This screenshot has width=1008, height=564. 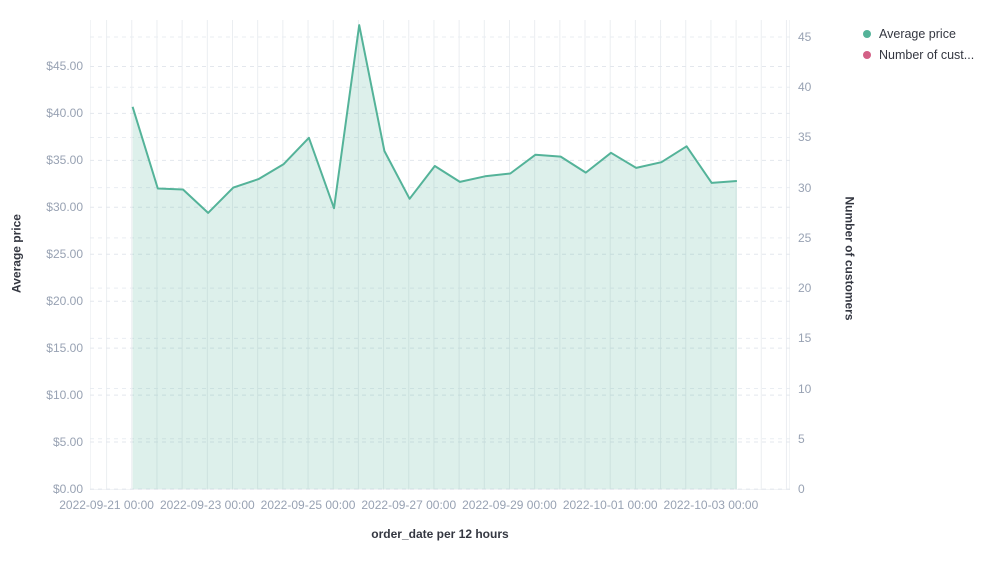 I want to click on left-axis-tick-label: $35.00, so click(x=64, y=160).